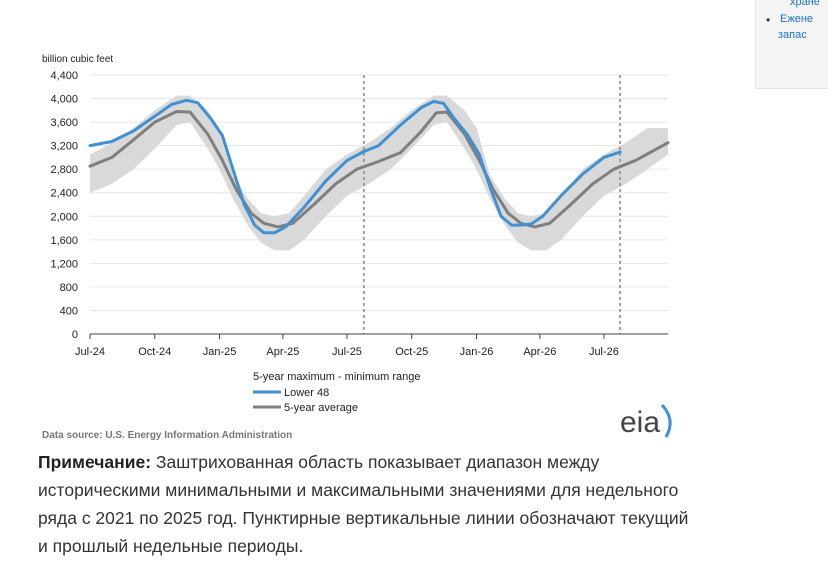 This screenshot has height=587, width=828. Describe the element at coordinates (69, 288) in the screenshot. I see `y-tick-label: 800` at that location.